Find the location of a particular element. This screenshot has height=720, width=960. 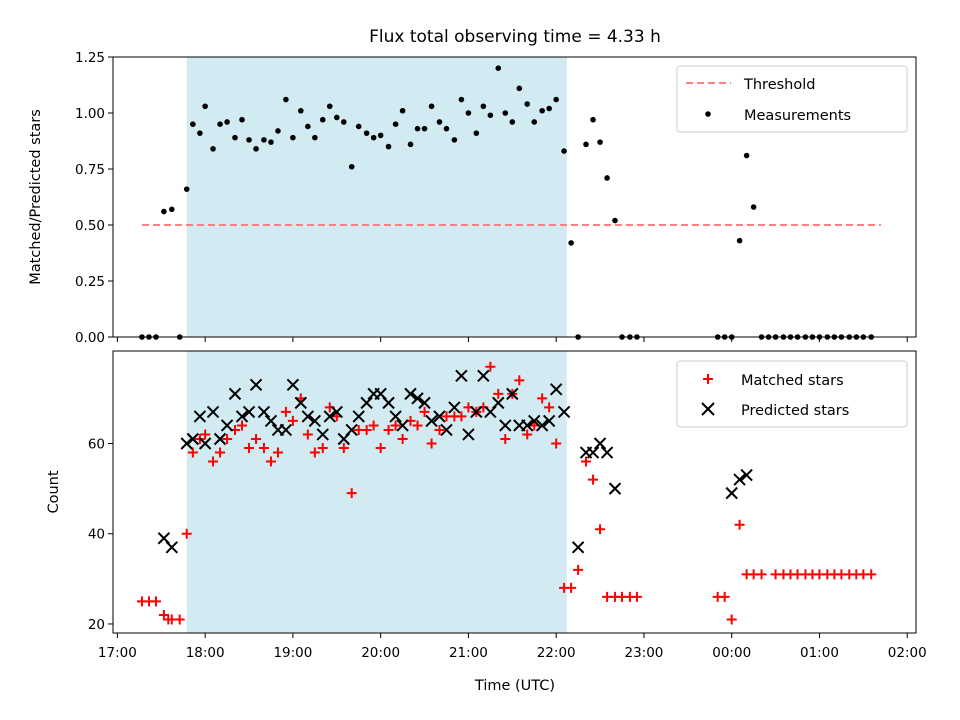

x-tick-label: 22:00 is located at coordinates (556, 653).